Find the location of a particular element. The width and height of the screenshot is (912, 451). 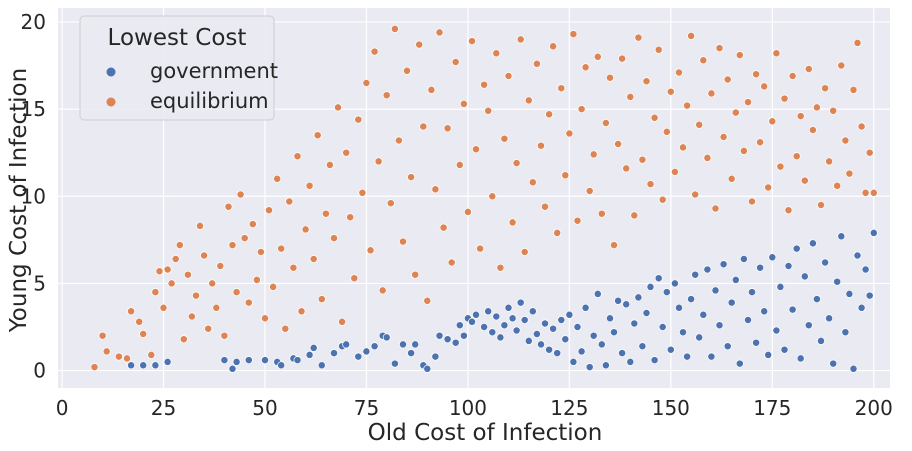

y-tick-label: 15 is located at coordinates (33, 109).